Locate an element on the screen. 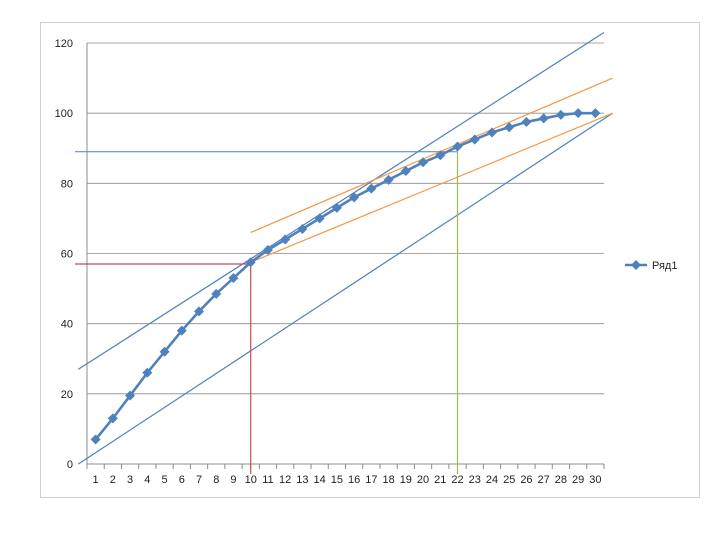 This screenshot has width=720, height=540. y-tick-label-0: 0 is located at coordinates (70, 465).